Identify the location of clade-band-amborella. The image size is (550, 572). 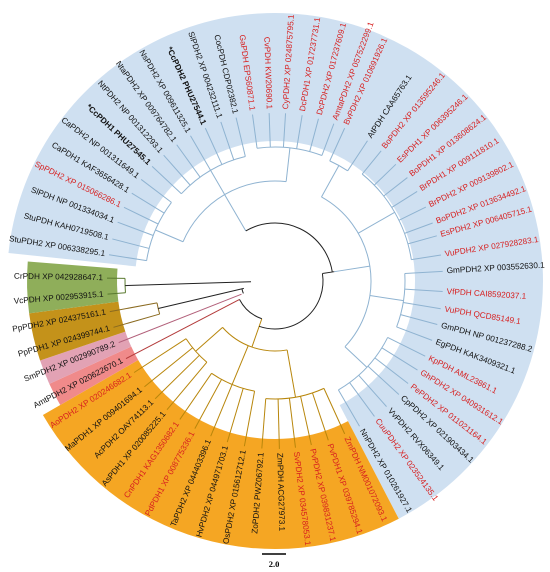
(94, 375).